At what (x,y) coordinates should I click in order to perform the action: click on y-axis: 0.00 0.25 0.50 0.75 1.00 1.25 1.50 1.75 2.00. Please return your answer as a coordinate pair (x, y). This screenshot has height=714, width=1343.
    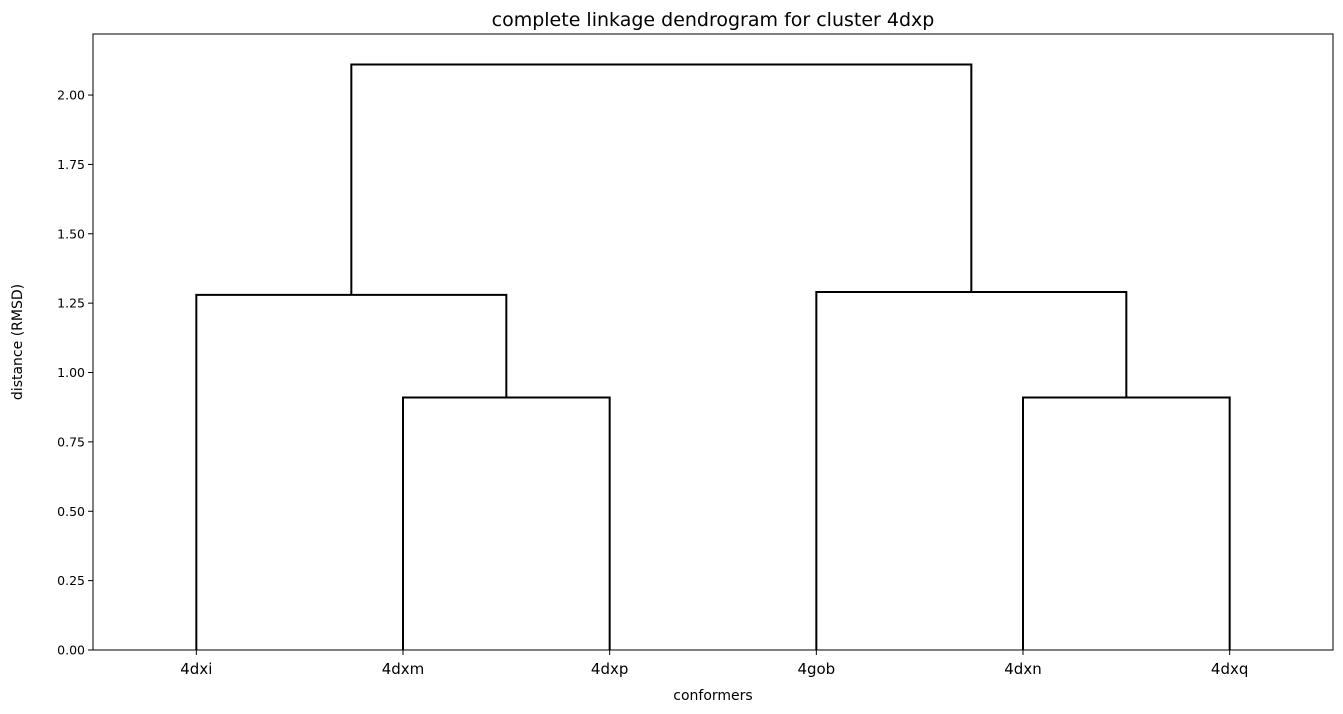
    Looking at the image, I should click on (75, 373).